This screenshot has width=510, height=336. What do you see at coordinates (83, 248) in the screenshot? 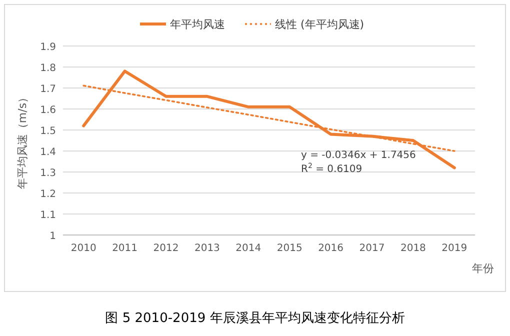
I see `x-tick-label: 2010` at bounding box center [83, 248].